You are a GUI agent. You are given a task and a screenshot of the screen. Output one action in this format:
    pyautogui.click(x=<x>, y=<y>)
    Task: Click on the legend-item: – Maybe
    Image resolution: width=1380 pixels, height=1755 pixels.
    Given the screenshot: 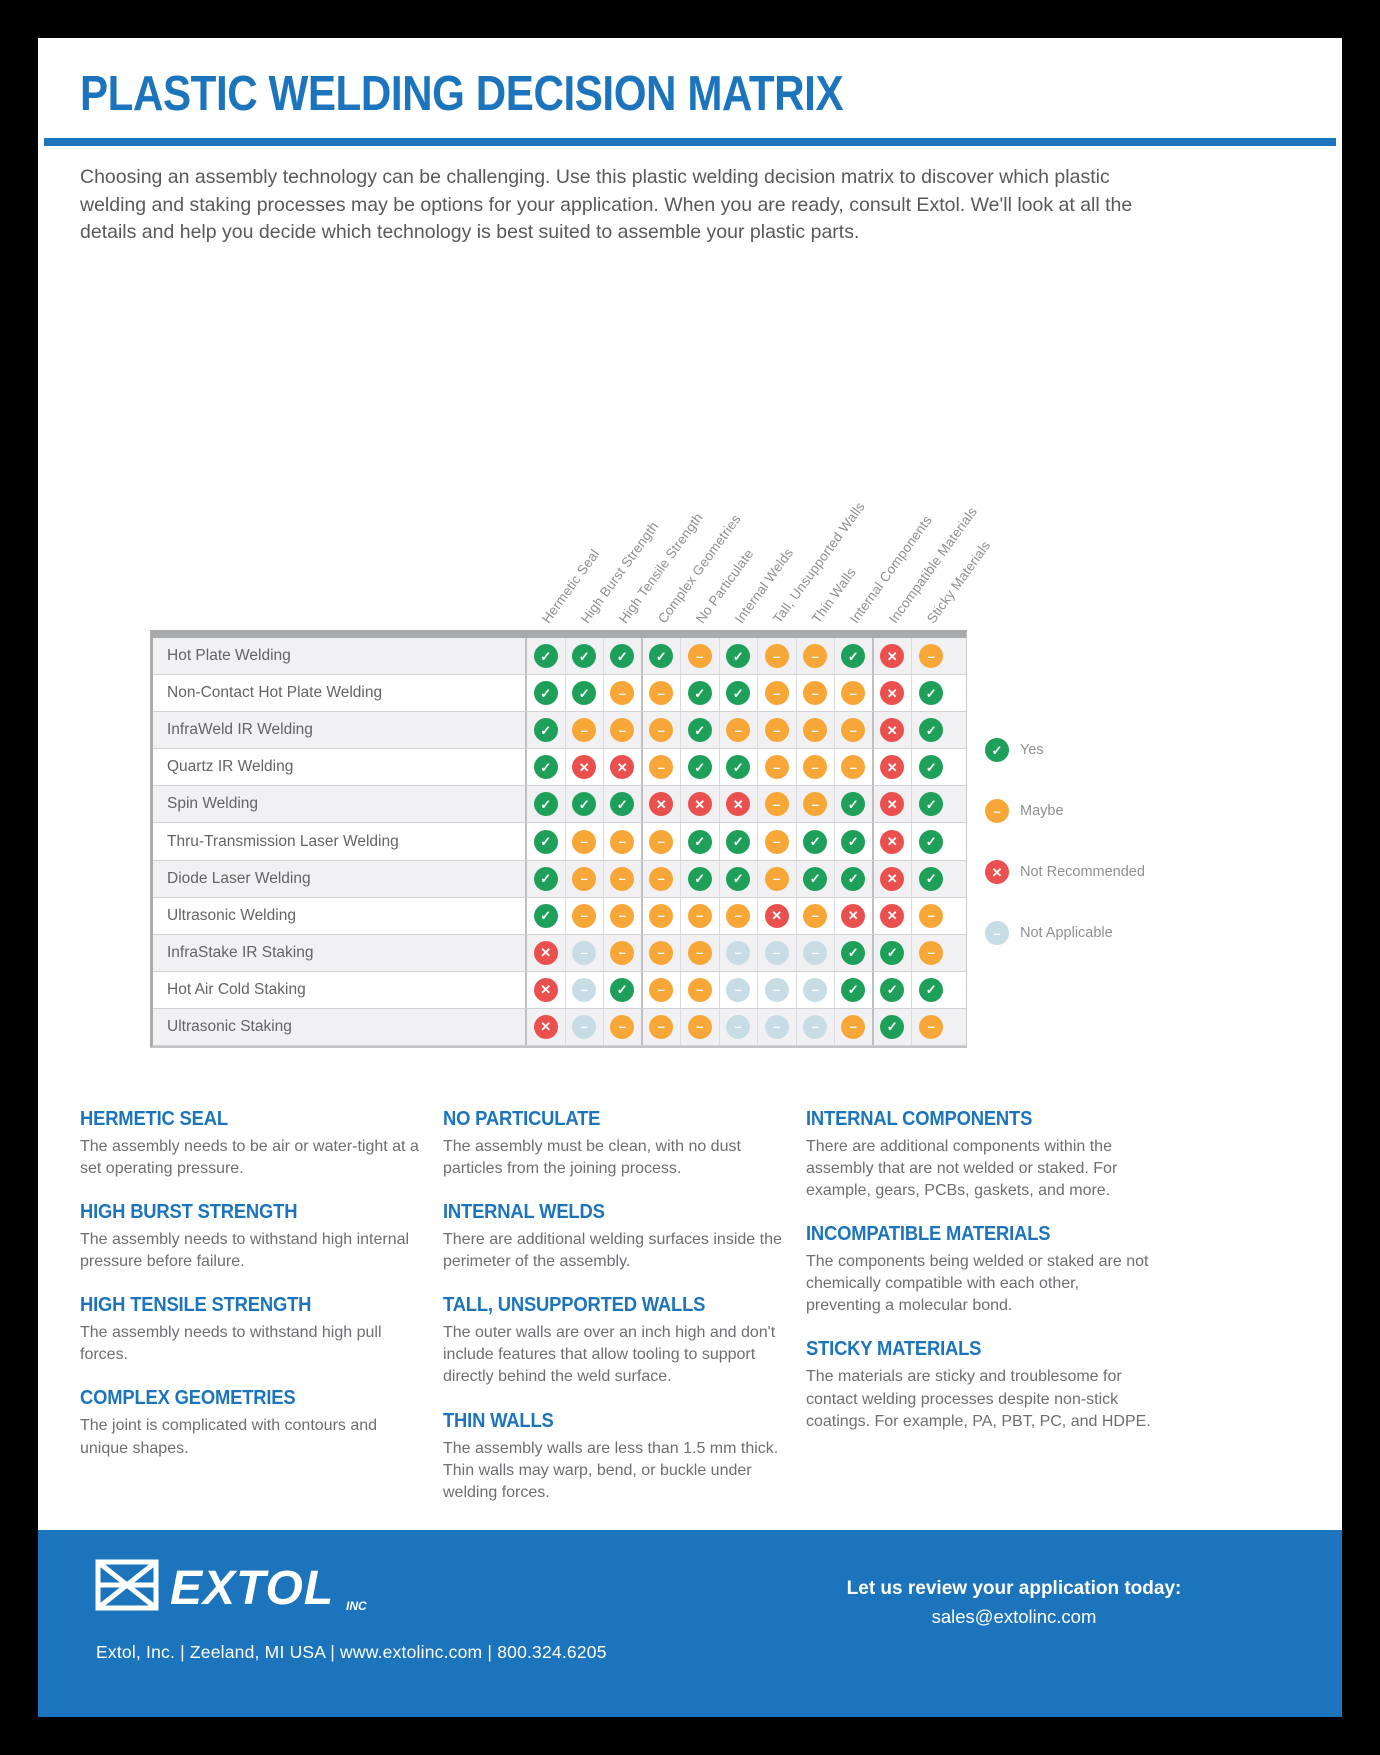 What is the action you would take?
    pyautogui.click(x=1065, y=811)
    